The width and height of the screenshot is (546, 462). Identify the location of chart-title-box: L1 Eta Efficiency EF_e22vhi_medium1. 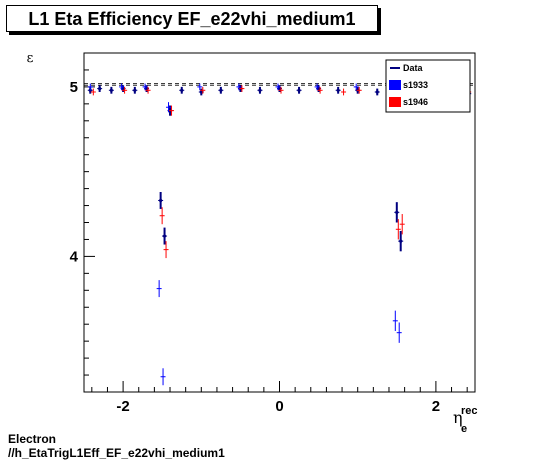
(192, 18).